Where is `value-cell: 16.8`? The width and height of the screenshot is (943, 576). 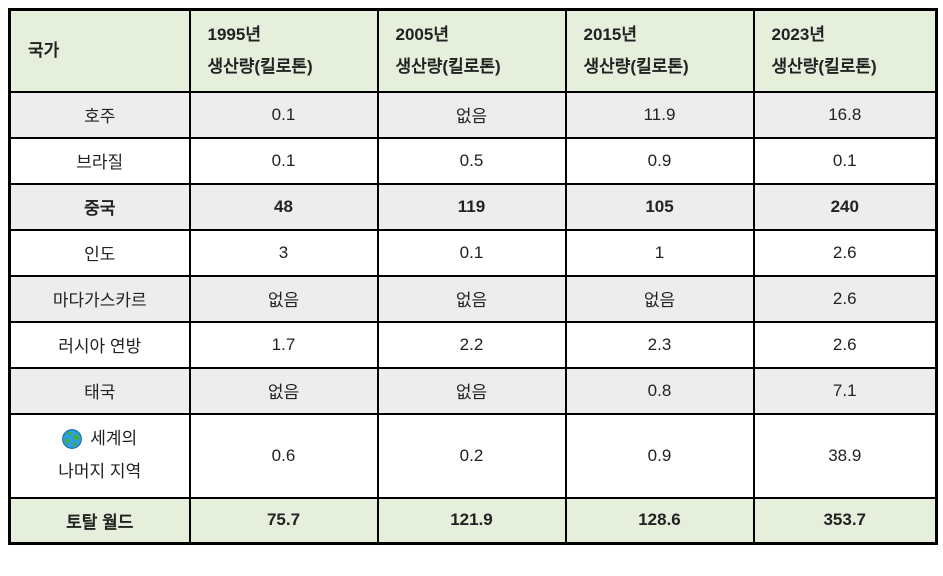
value-cell: 16.8 is located at coordinates (845, 114).